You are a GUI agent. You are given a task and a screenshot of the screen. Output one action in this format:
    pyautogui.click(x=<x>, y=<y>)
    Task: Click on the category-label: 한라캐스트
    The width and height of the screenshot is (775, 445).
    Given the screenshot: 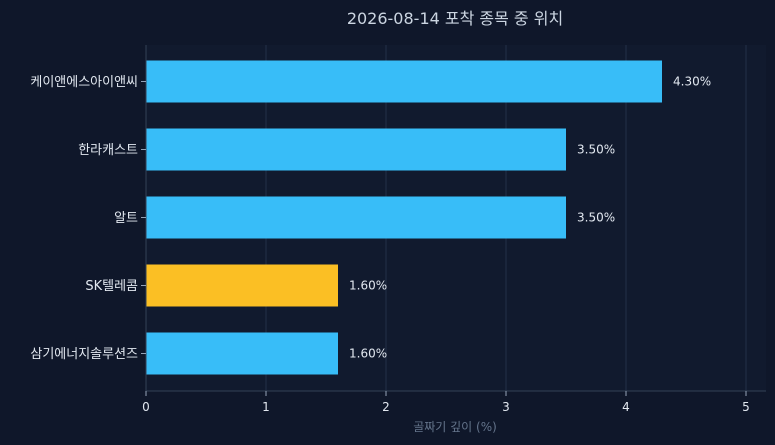 What is the action you would take?
    pyautogui.click(x=108, y=150)
    